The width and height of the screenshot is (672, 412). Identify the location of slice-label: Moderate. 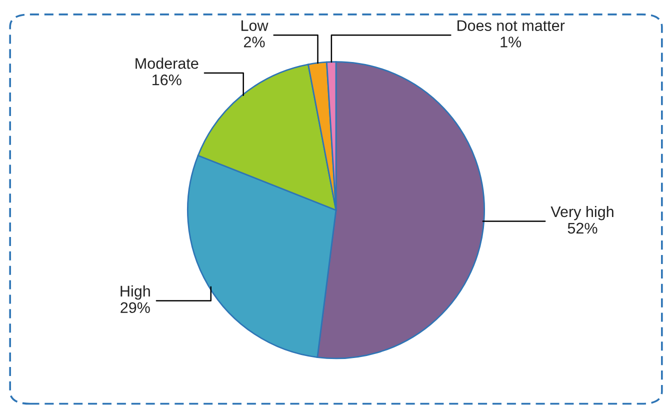
(167, 63).